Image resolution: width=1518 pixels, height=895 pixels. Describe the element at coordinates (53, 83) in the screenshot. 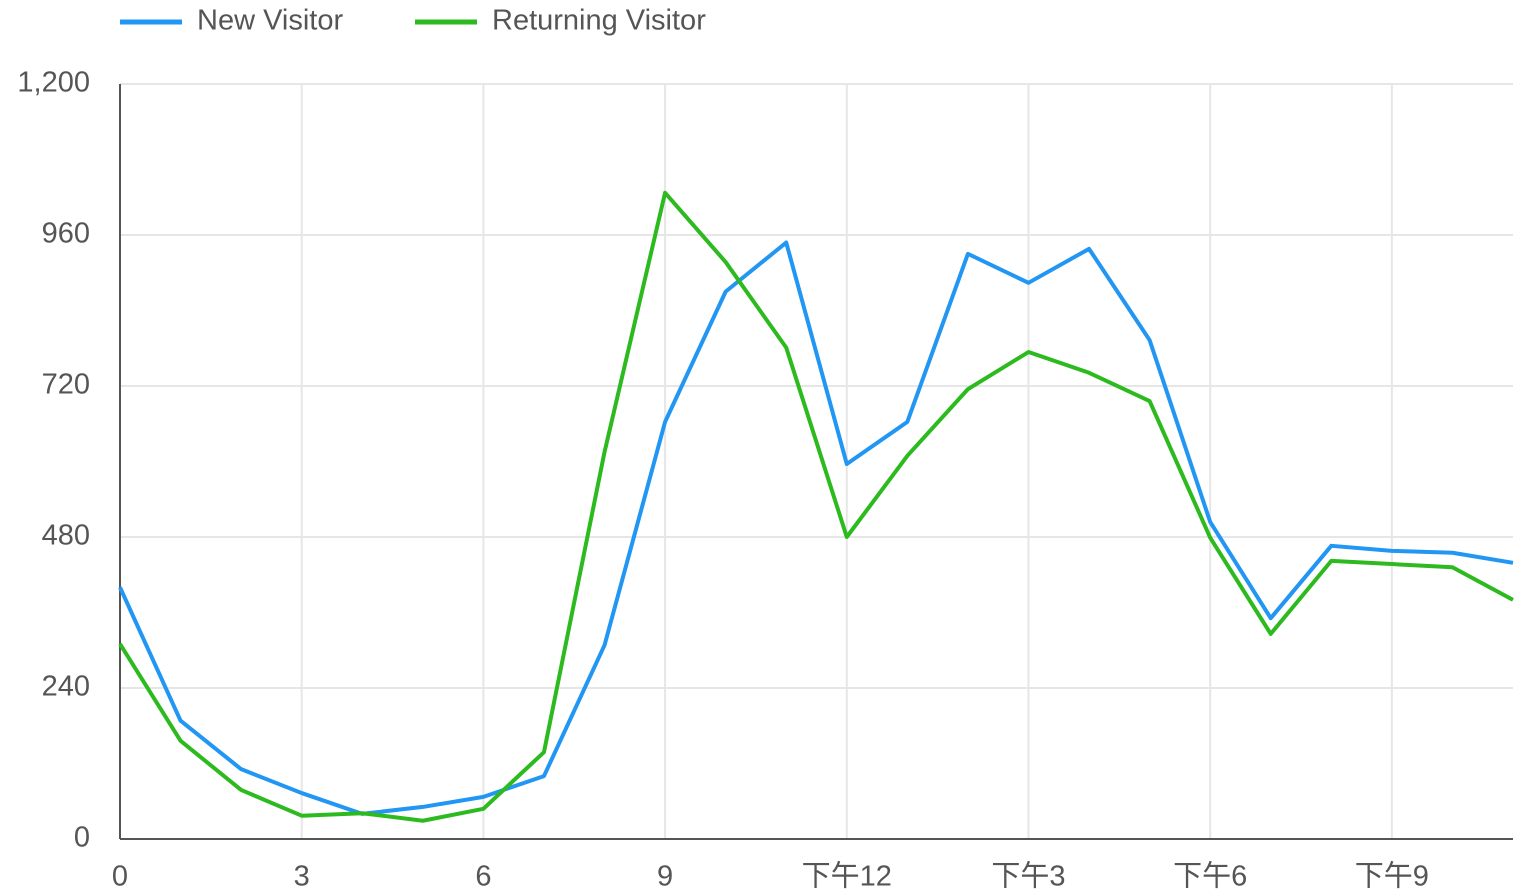

I see `y-tick-label: 1,200` at that location.